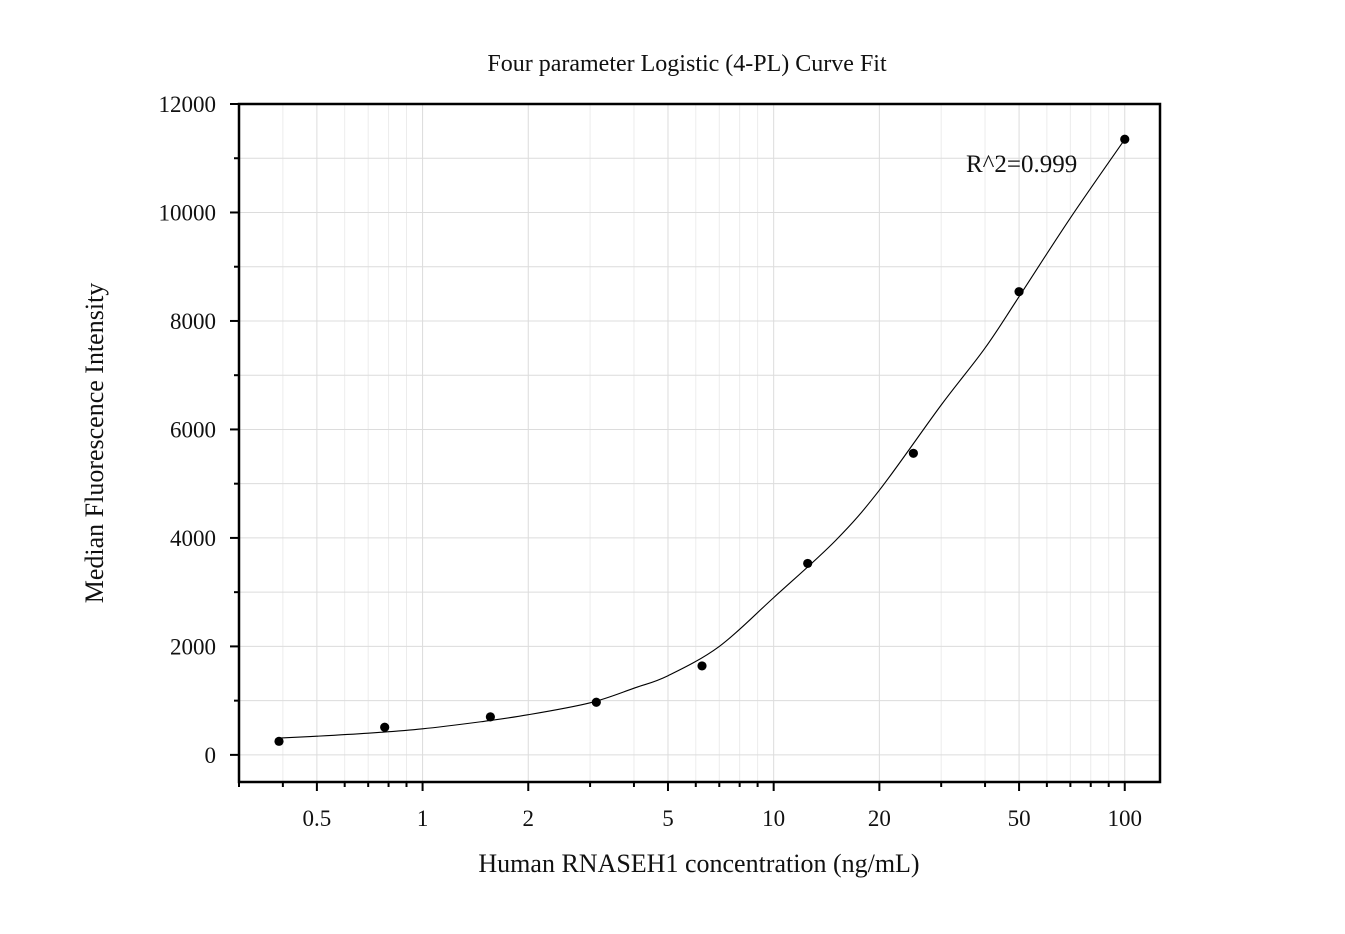  Describe the element at coordinates (1125, 818) in the screenshot. I see `x-tick-label: 100` at that location.